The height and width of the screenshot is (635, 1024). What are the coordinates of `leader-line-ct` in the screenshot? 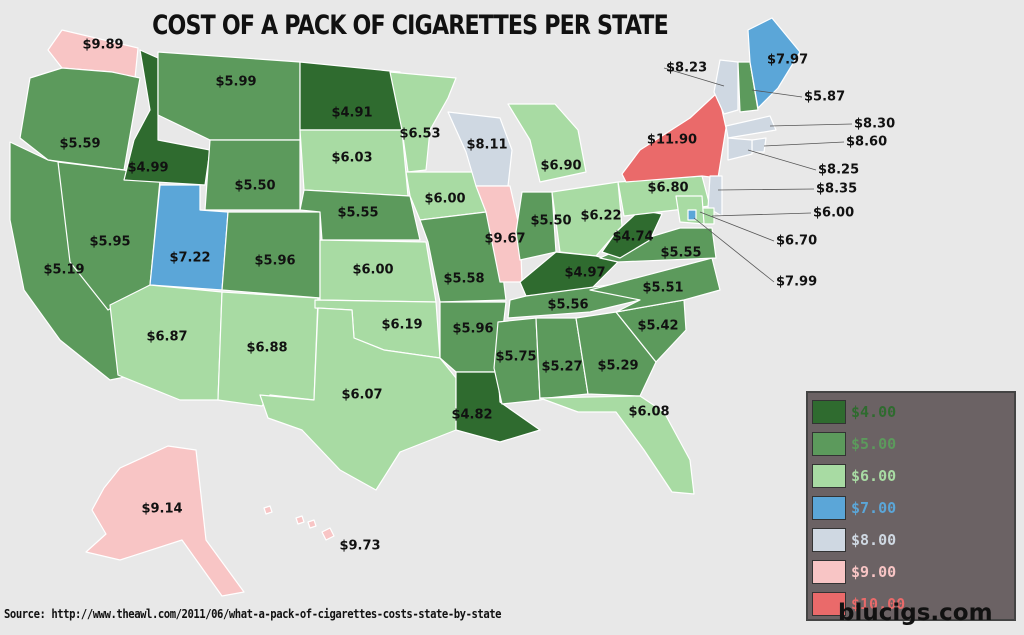 It's located at (782, 160).